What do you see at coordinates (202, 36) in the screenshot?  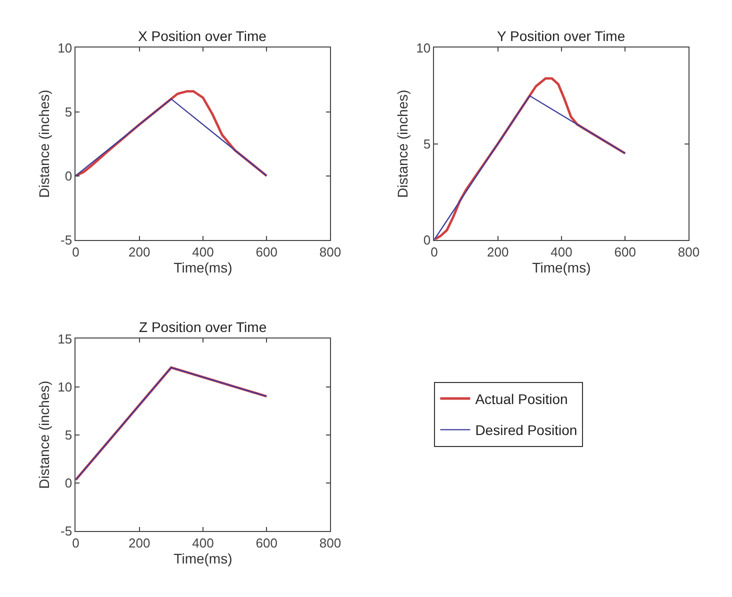 I see `chart-title: X Position over Time` at bounding box center [202, 36].